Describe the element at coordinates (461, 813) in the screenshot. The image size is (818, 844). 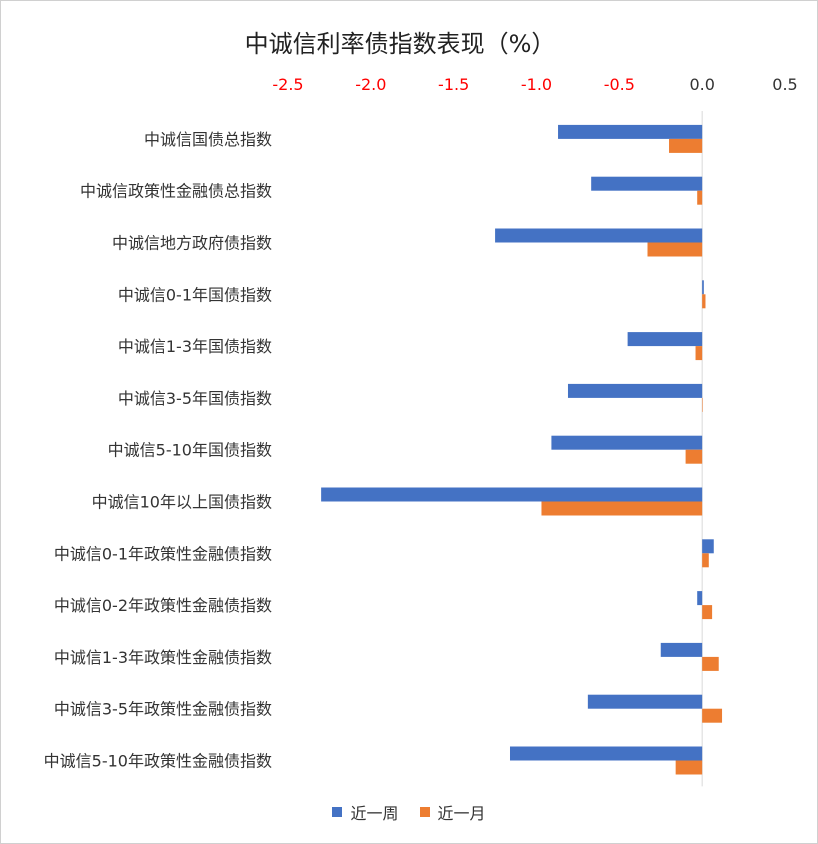
I see `legend-label-month: 近一月` at that location.